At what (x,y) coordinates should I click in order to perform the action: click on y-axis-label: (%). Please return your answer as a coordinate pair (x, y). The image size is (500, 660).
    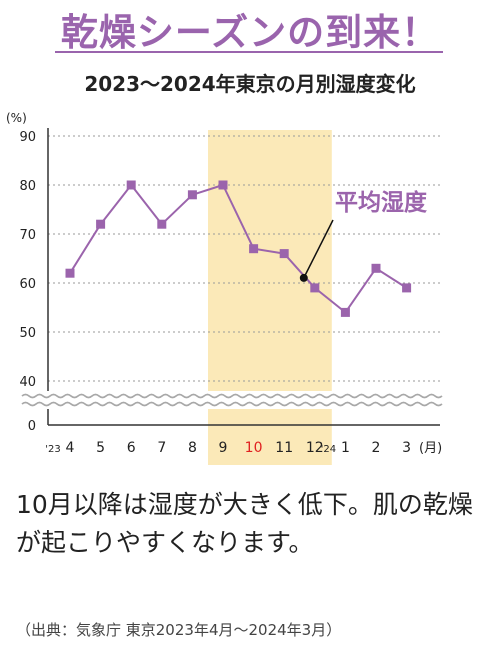
    Looking at the image, I should click on (16, 118).